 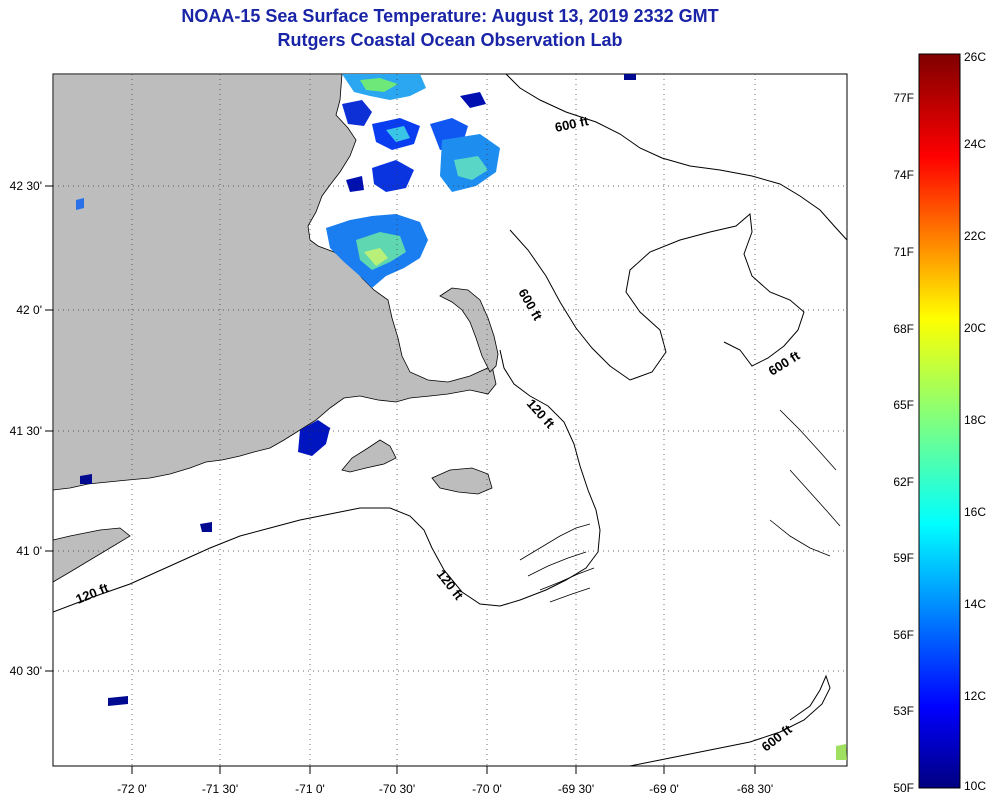 I want to click on lon-label-0: -72 0', so click(x=132, y=789).